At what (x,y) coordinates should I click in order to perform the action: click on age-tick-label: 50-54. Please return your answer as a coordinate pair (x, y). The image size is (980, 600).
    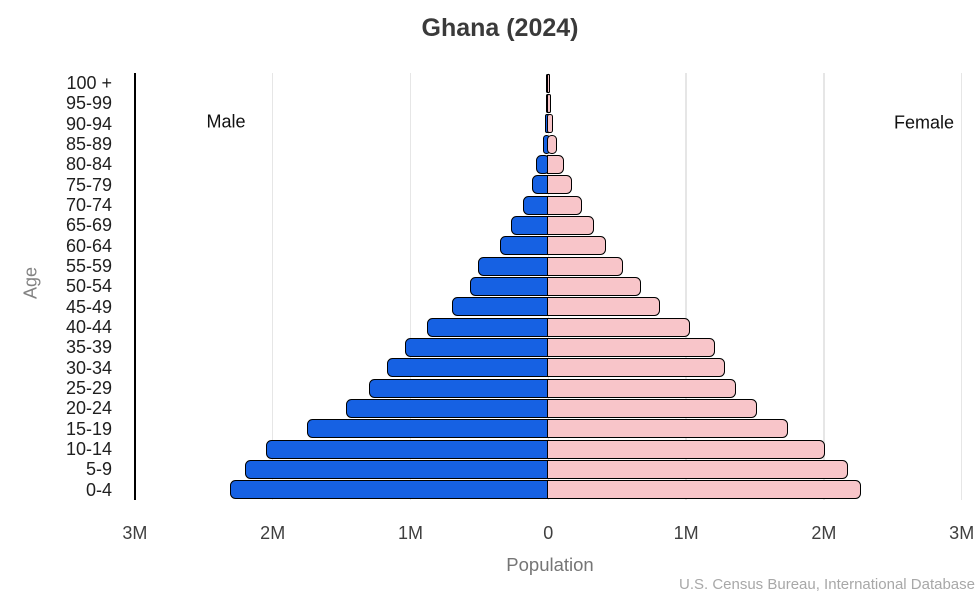
    Looking at the image, I should click on (88, 286).